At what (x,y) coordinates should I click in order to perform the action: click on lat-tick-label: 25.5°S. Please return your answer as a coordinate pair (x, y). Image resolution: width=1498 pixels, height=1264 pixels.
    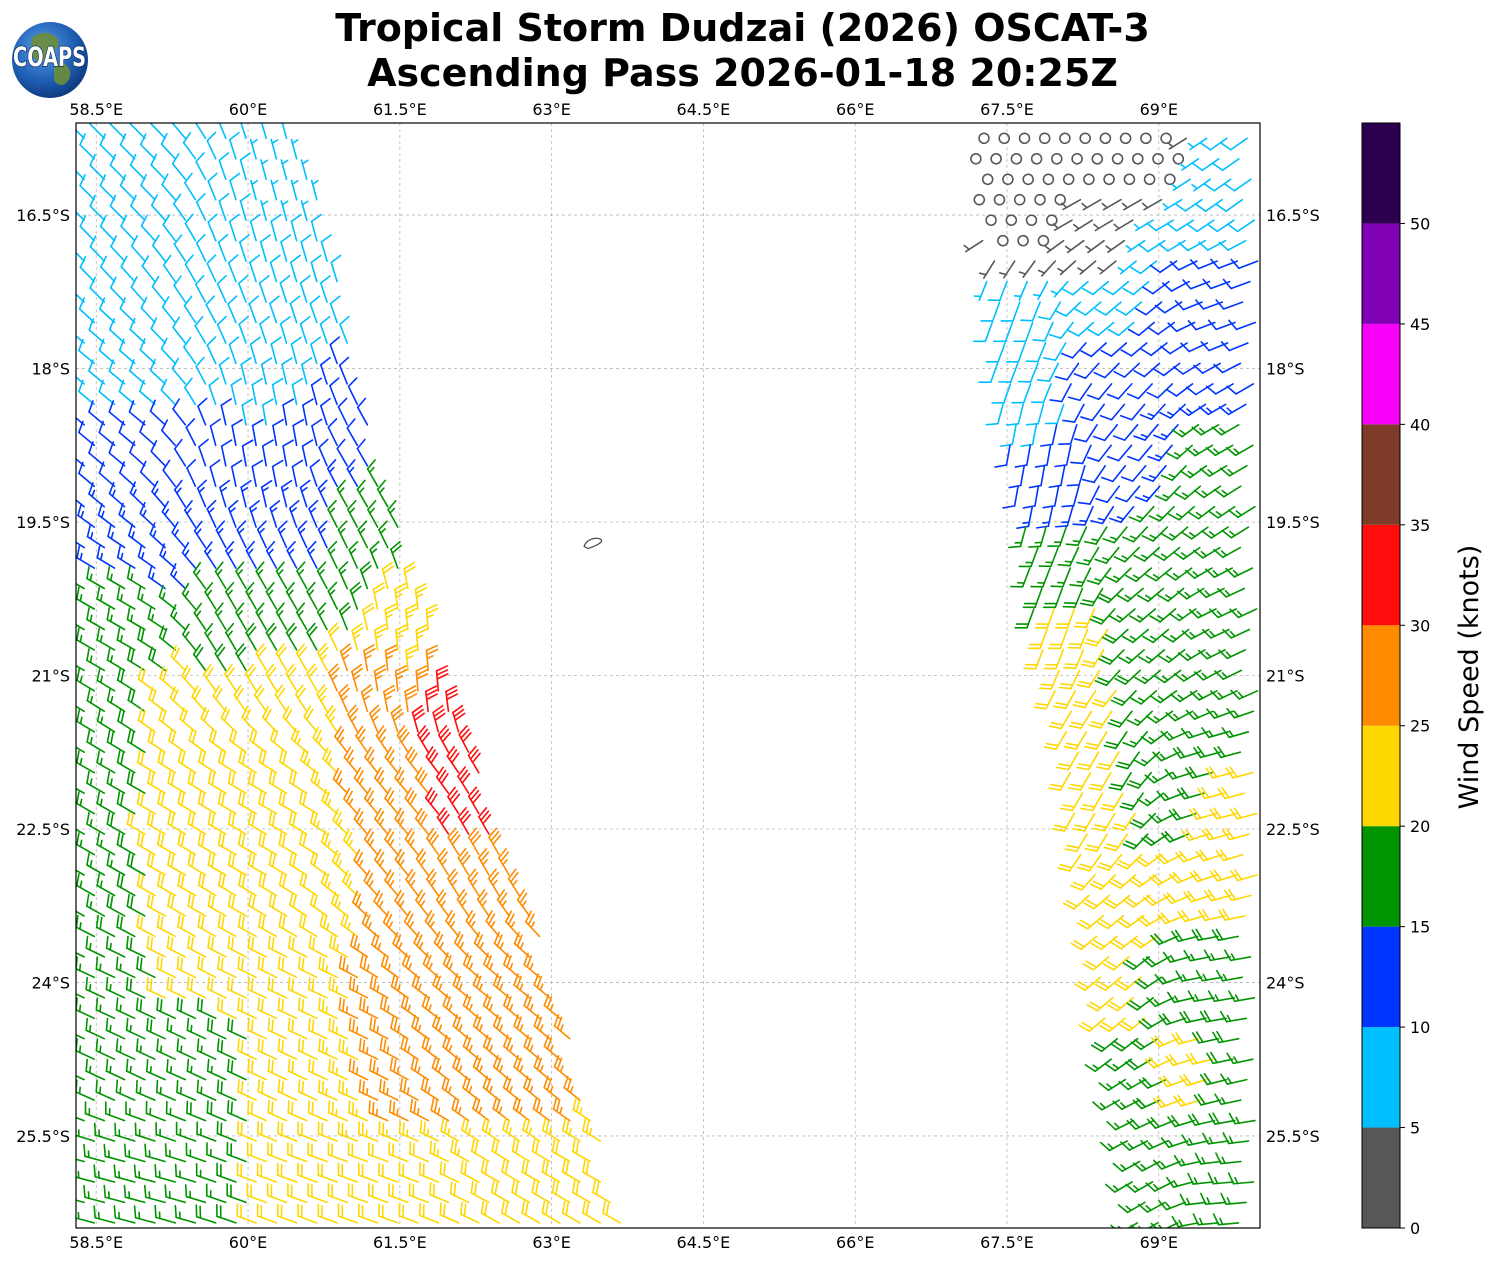
    Looking at the image, I should click on (43, 1136).